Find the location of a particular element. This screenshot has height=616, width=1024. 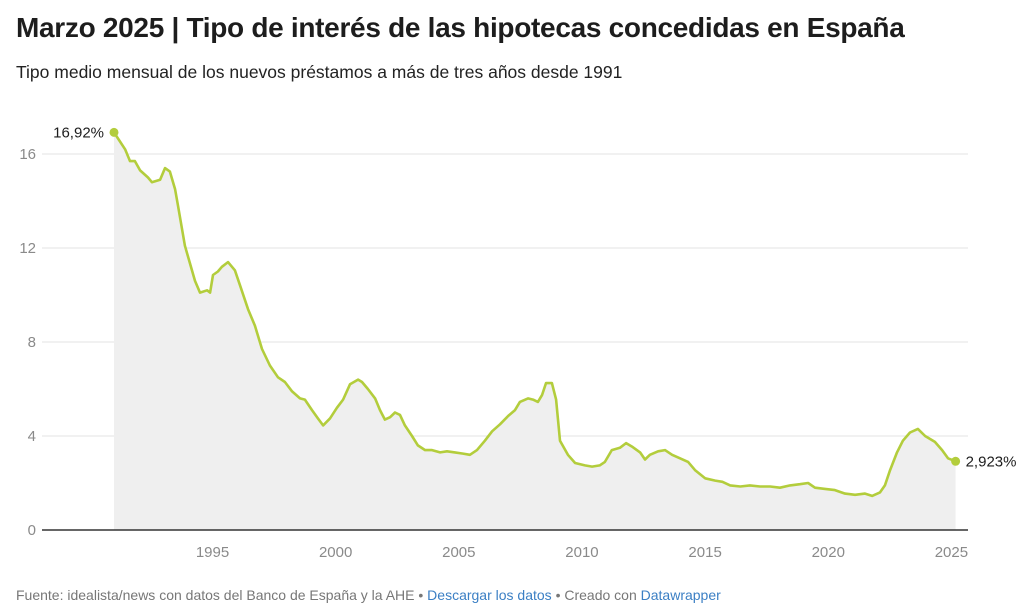

datawrapper-link: Datawrapper is located at coordinates (680, 595).